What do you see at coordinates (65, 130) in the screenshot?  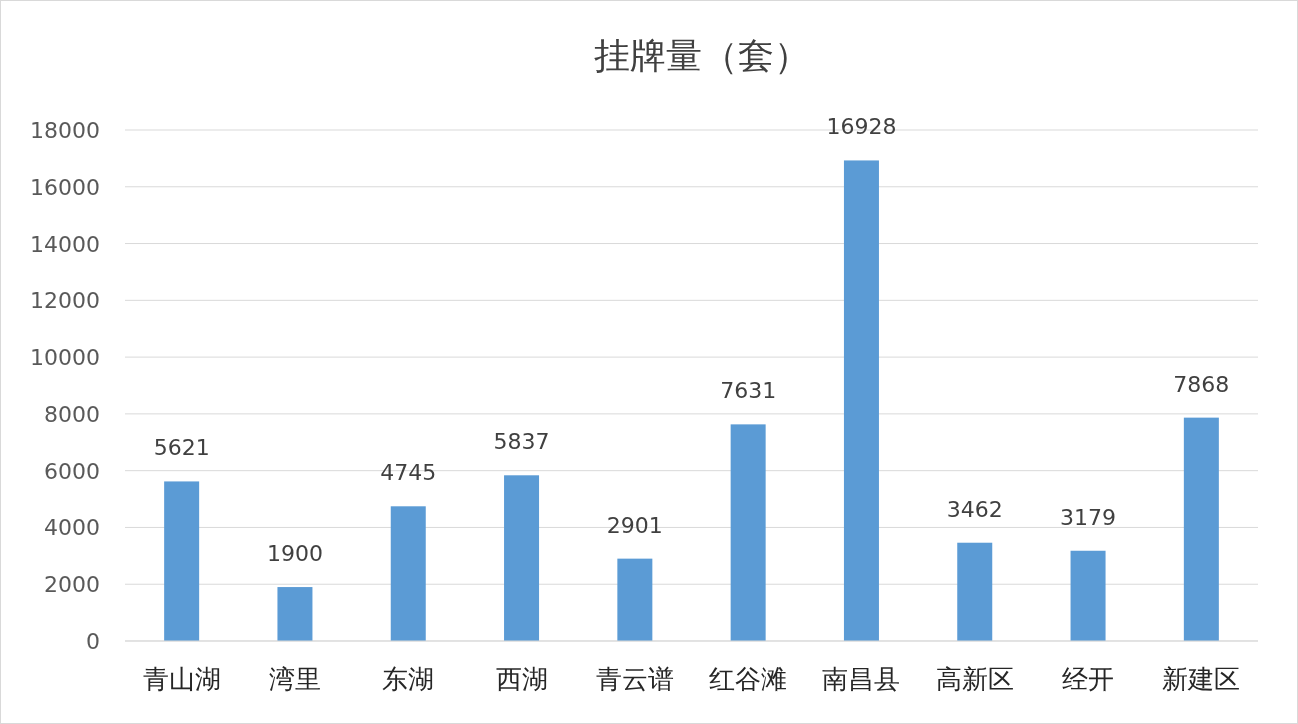 I see `y-tick-label: 18000` at bounding box center [65, 130].